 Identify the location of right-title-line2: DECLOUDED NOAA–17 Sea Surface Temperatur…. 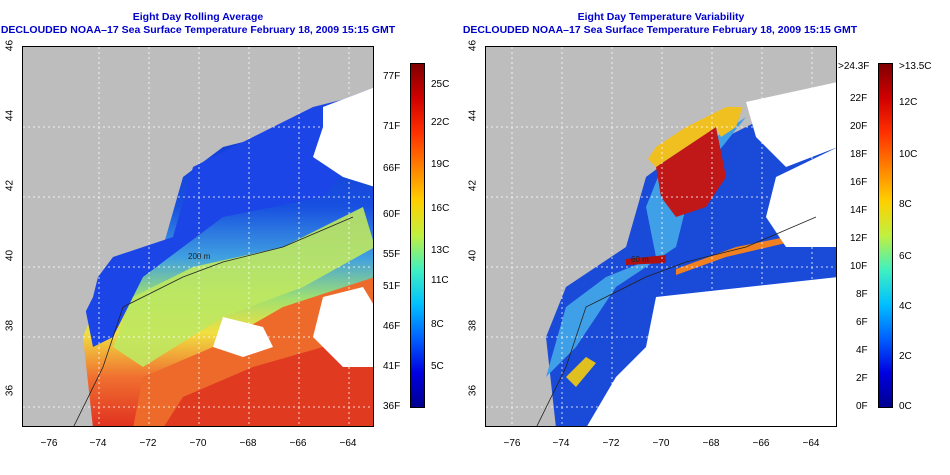
(660, 30).